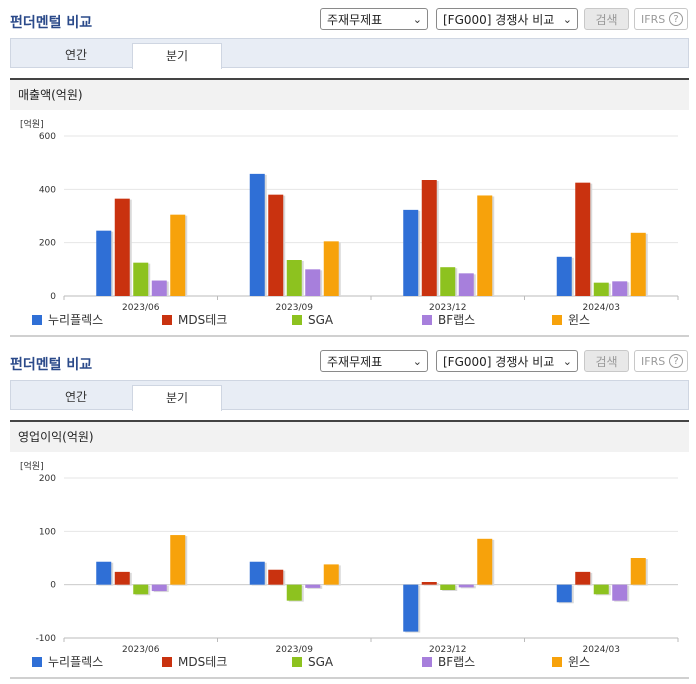  Describe the element at coordinates (499, 20) in the screenshot. I see `peer-group-value: [FG000] 경쟁사 비교` at that location.